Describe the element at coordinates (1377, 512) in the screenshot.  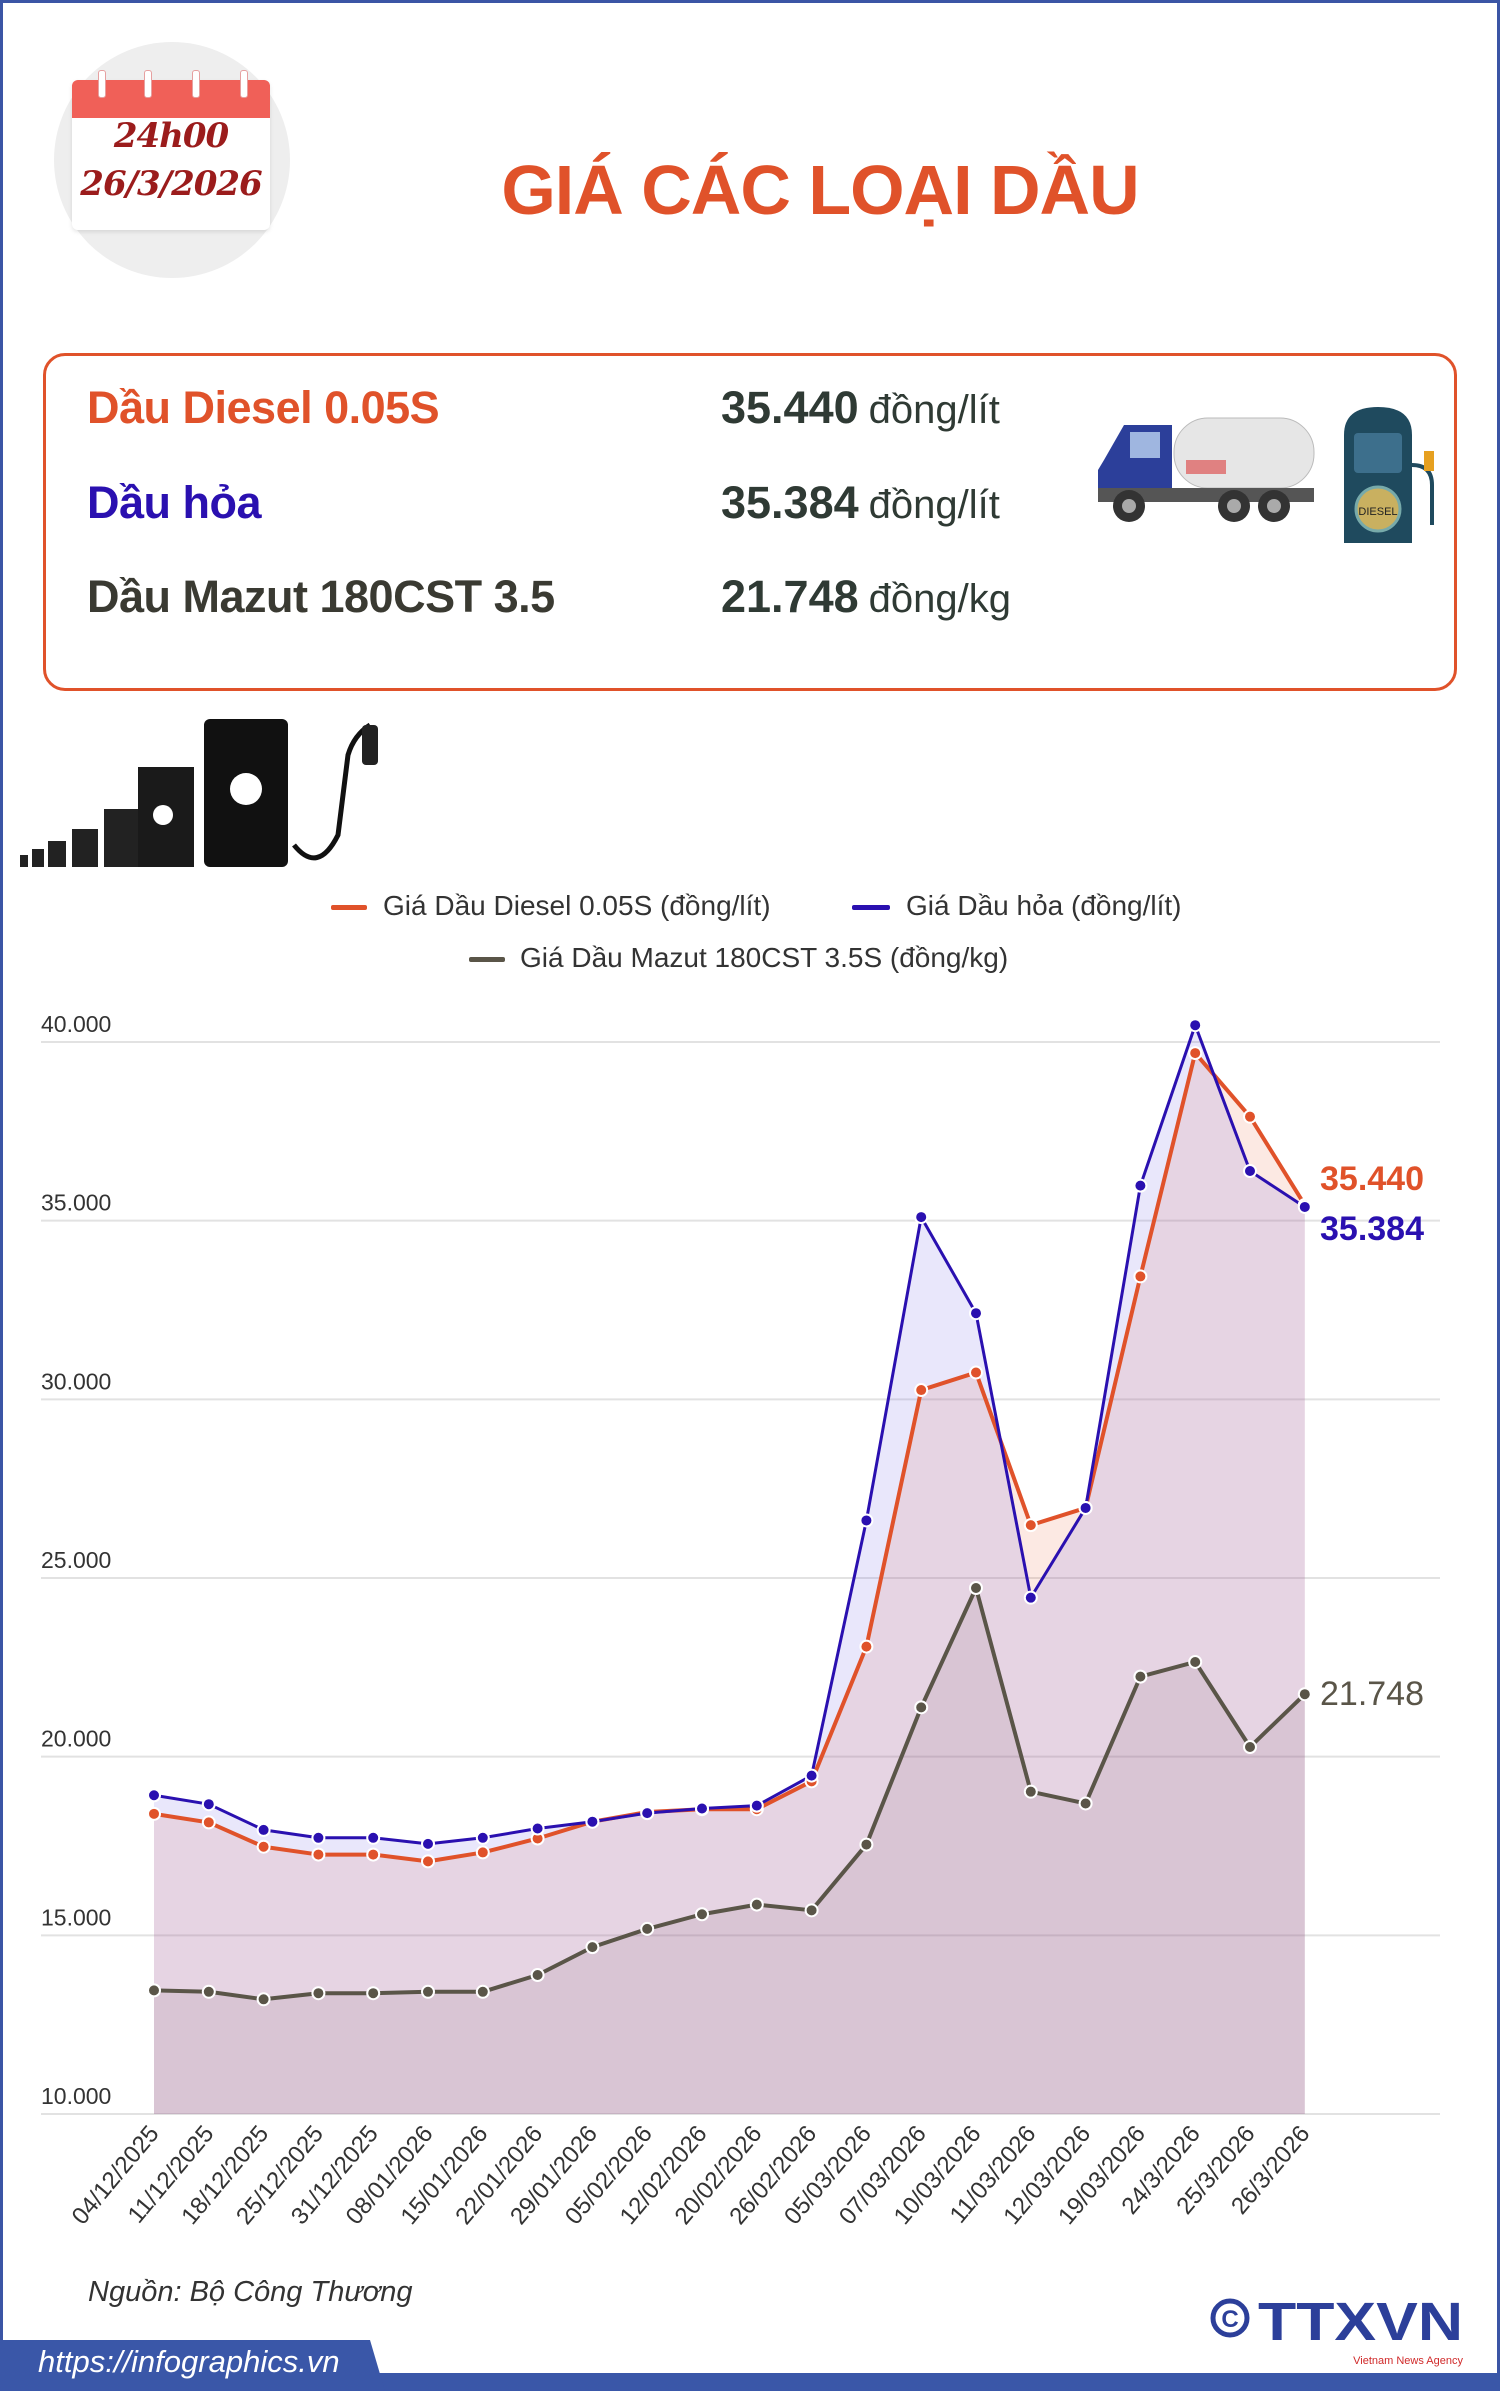
I see `pump-label: DIESEL` at that location.